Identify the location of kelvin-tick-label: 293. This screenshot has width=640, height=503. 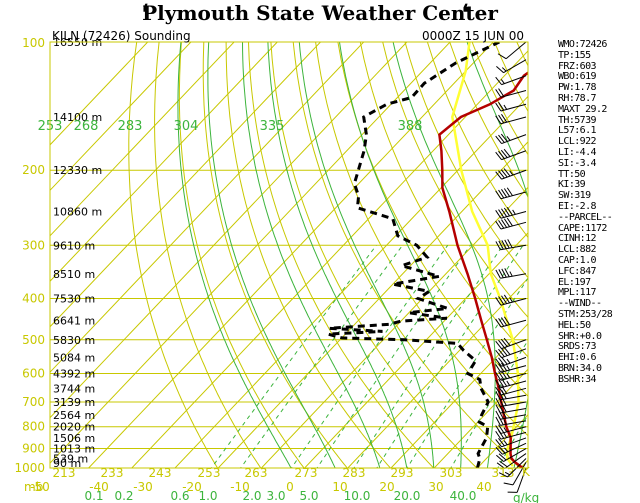
(402, 473).